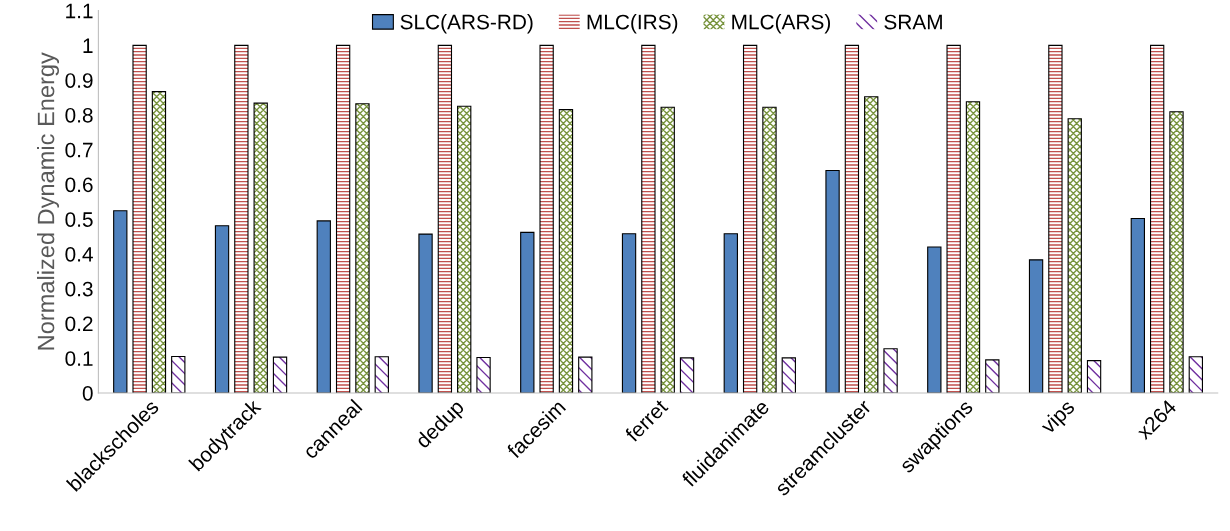 Image resolution: width=1230 pixels, height=531 pixels. I want to click on legend-label: SRAM, so click(913, 22).